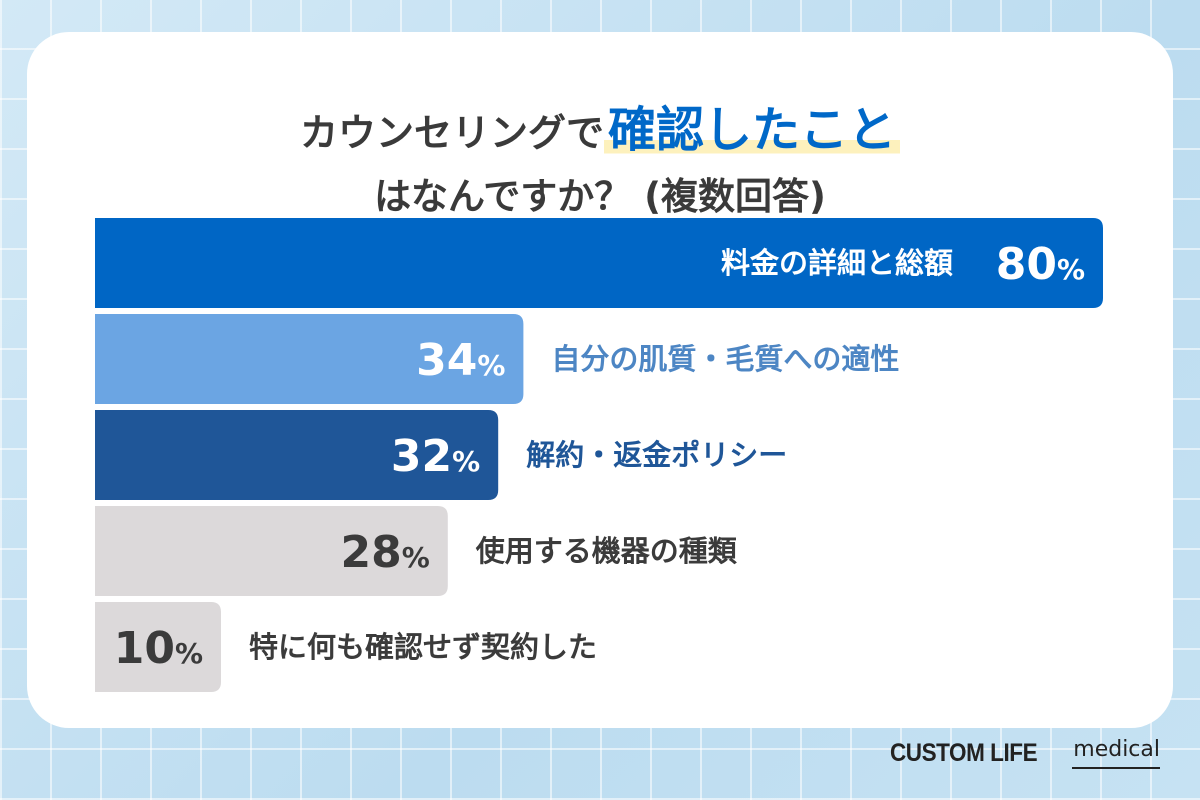 Image resolution: width=1200 pixels, height=800 pixels. I want to click on category-label: 使用する機器の種類, so click(606, 551).